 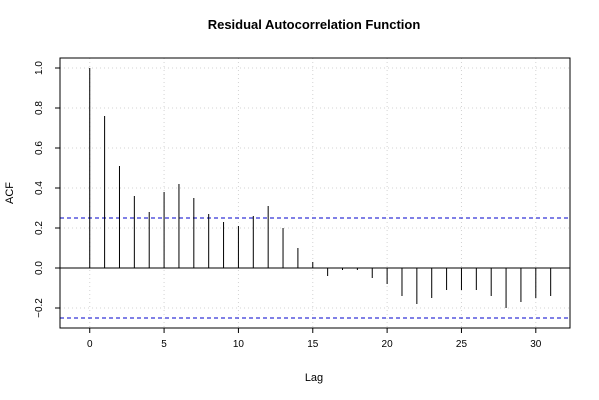 What do you see at coordinates (39, 268) in the screenshot?
I see `y-tick-label: 0.0` at bounding box center [39, 268].